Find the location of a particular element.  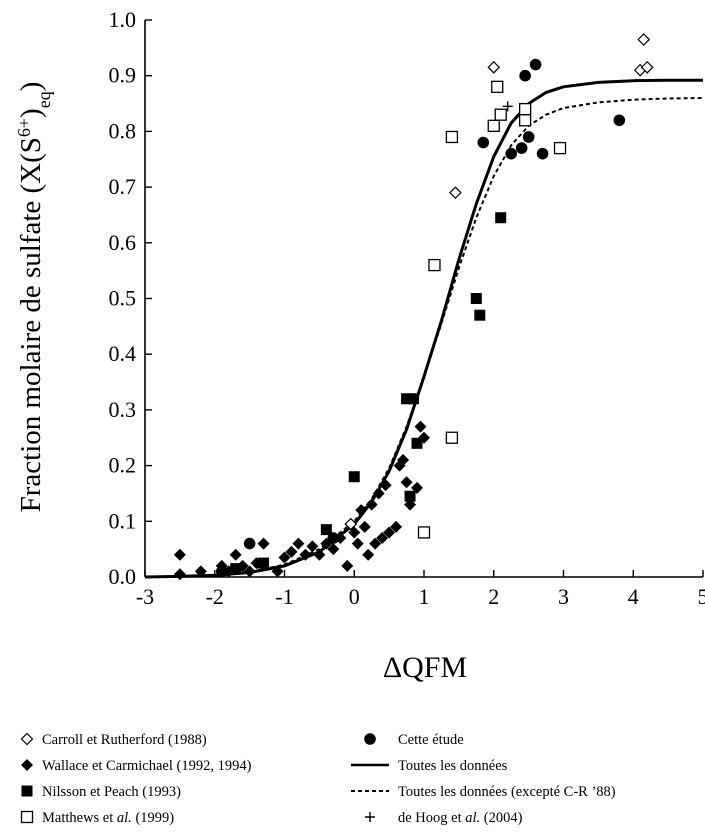

x-tick-label: 4 is located at coordinates (633, 596).